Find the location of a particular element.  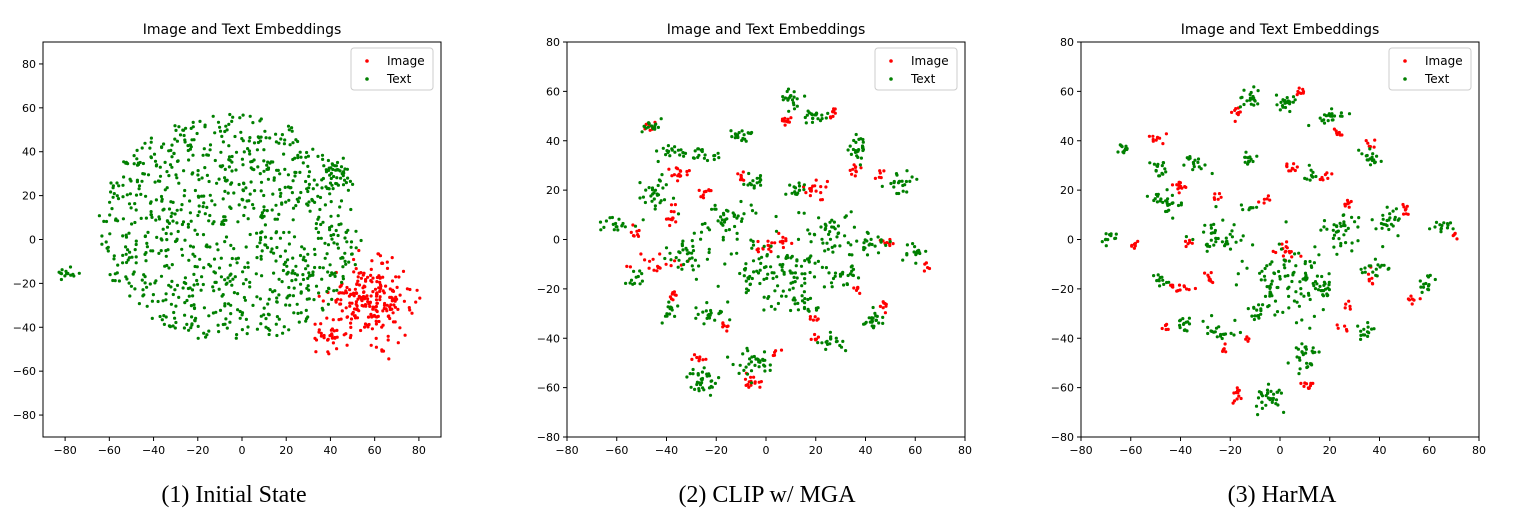

y-tick-label: −60 is located at coordinates (548, 388).